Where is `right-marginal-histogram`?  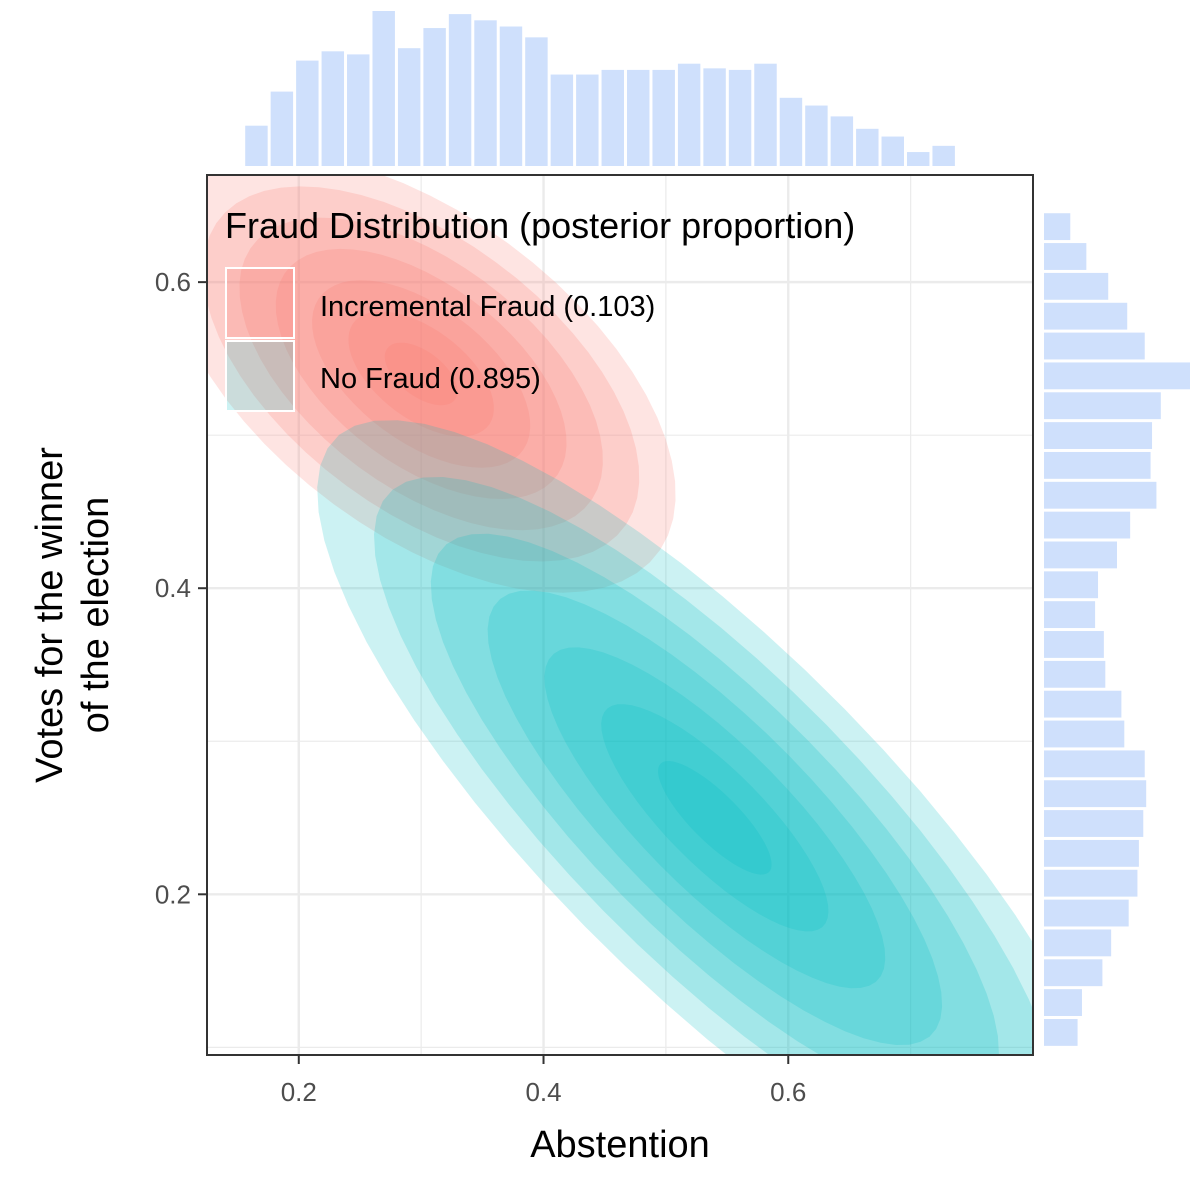 right-marginal-histogram is located at coordinates (1117, 629).